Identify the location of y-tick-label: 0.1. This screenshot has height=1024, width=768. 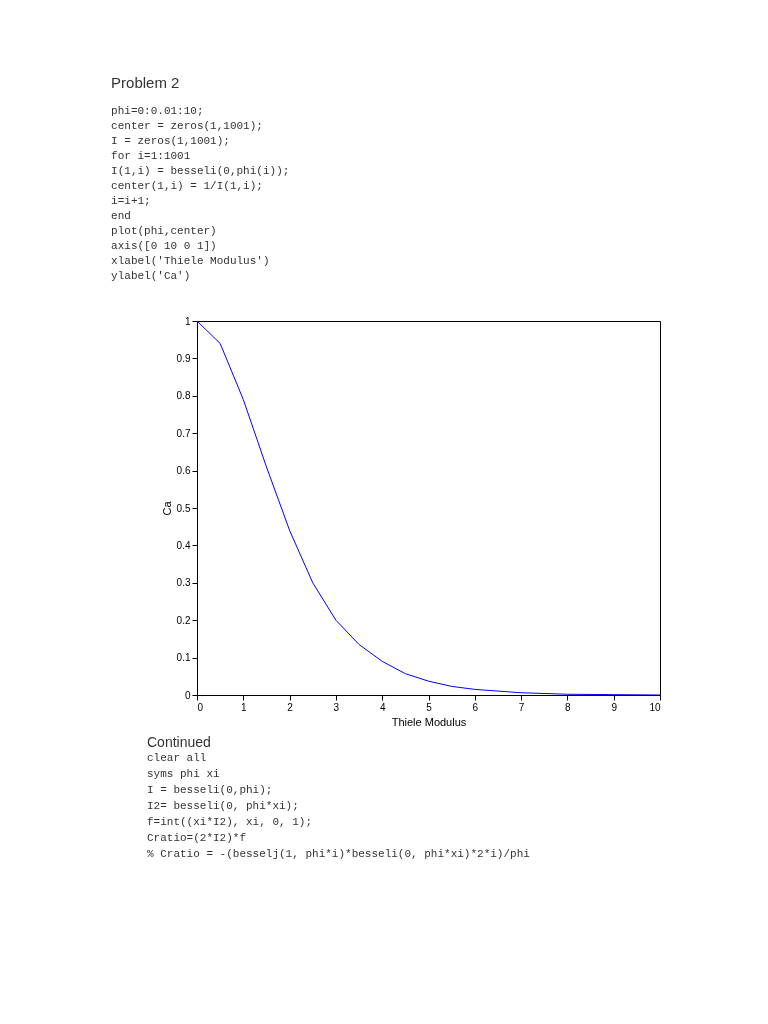
(183, 658).